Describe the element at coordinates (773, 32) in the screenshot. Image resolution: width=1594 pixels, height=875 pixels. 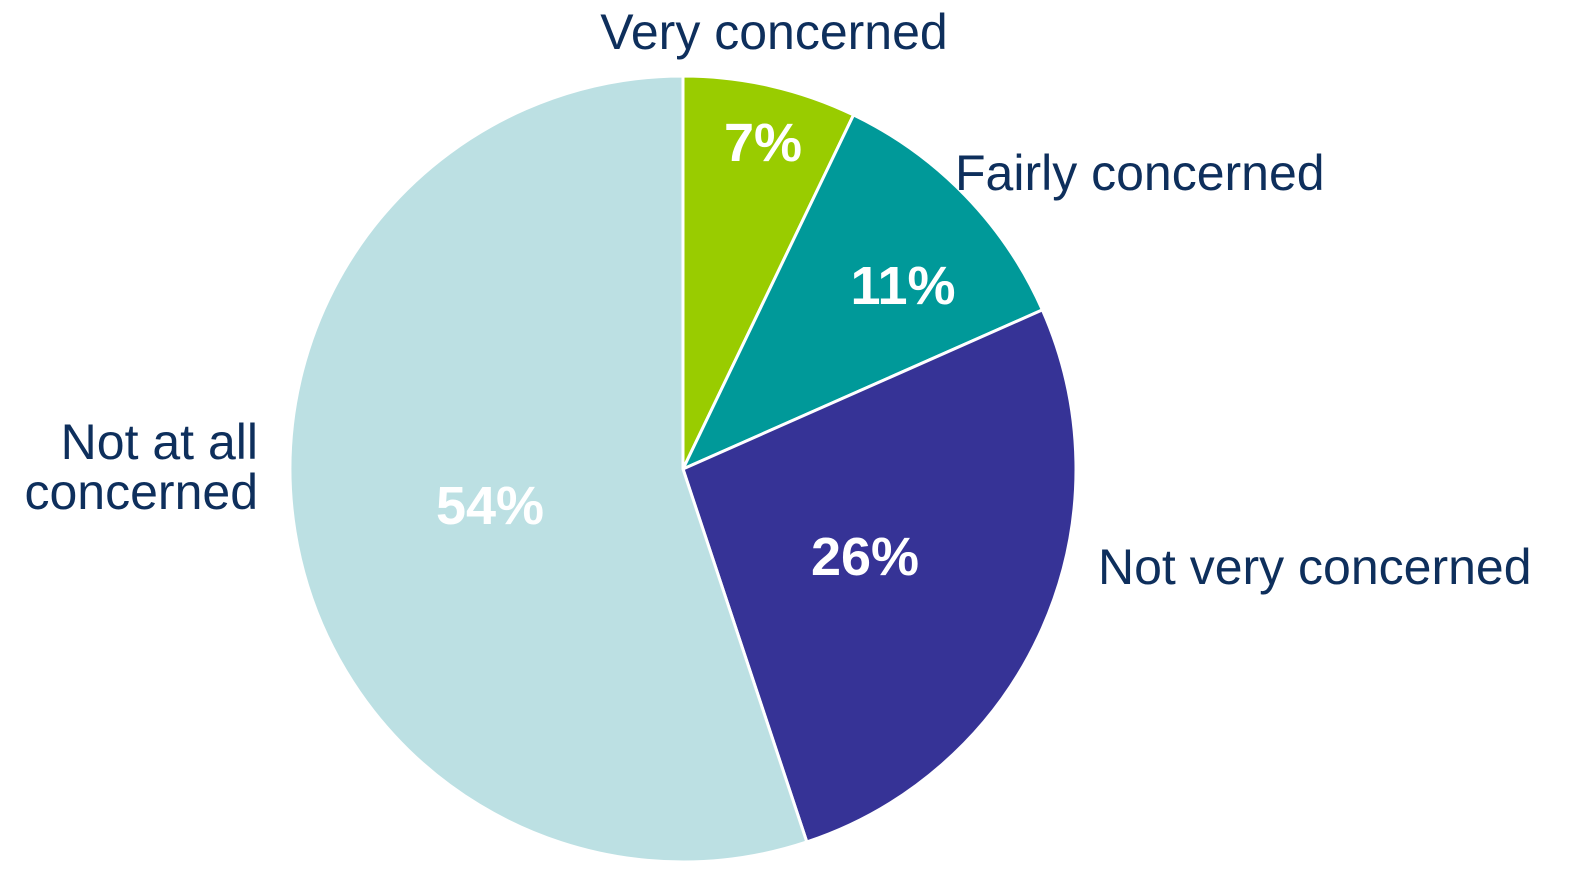
I see `slice-category-label-very-concerned: Very concerned` at that location.